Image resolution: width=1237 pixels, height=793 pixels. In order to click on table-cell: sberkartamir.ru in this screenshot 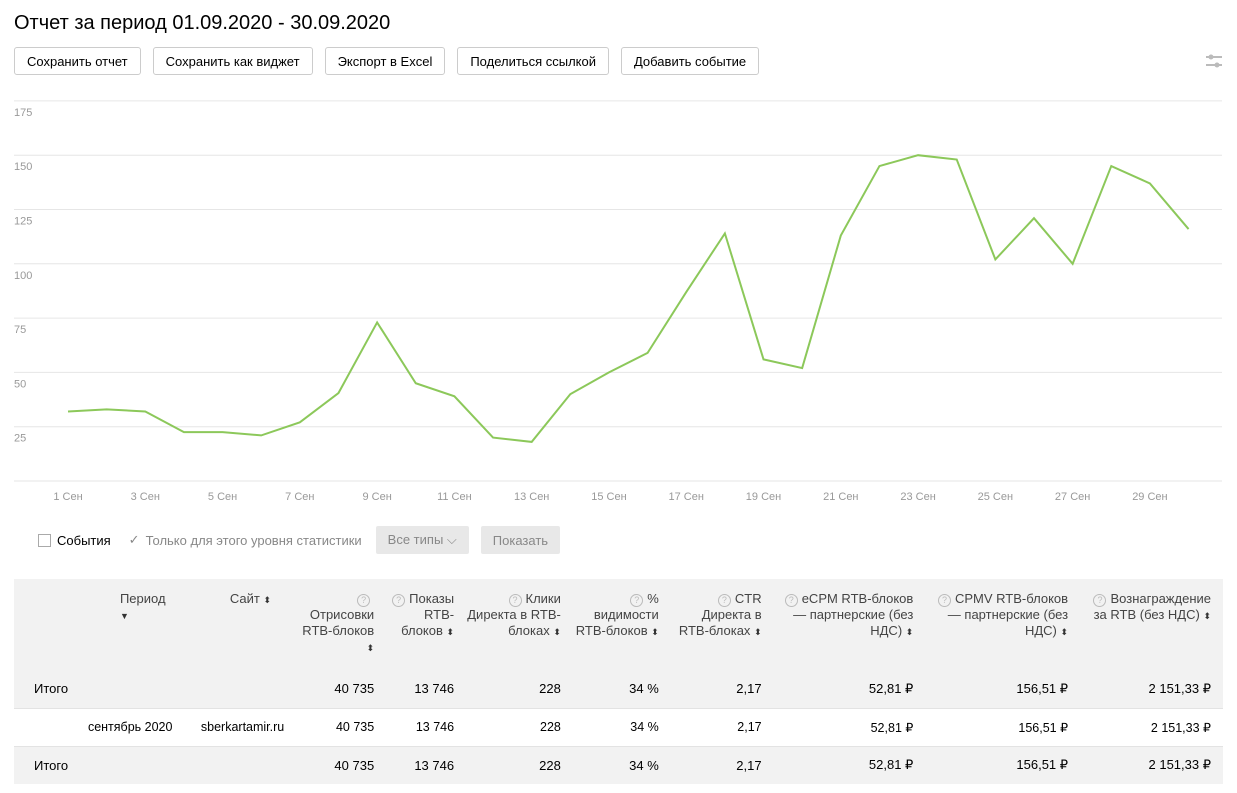, I will do `click(243, 727)`.